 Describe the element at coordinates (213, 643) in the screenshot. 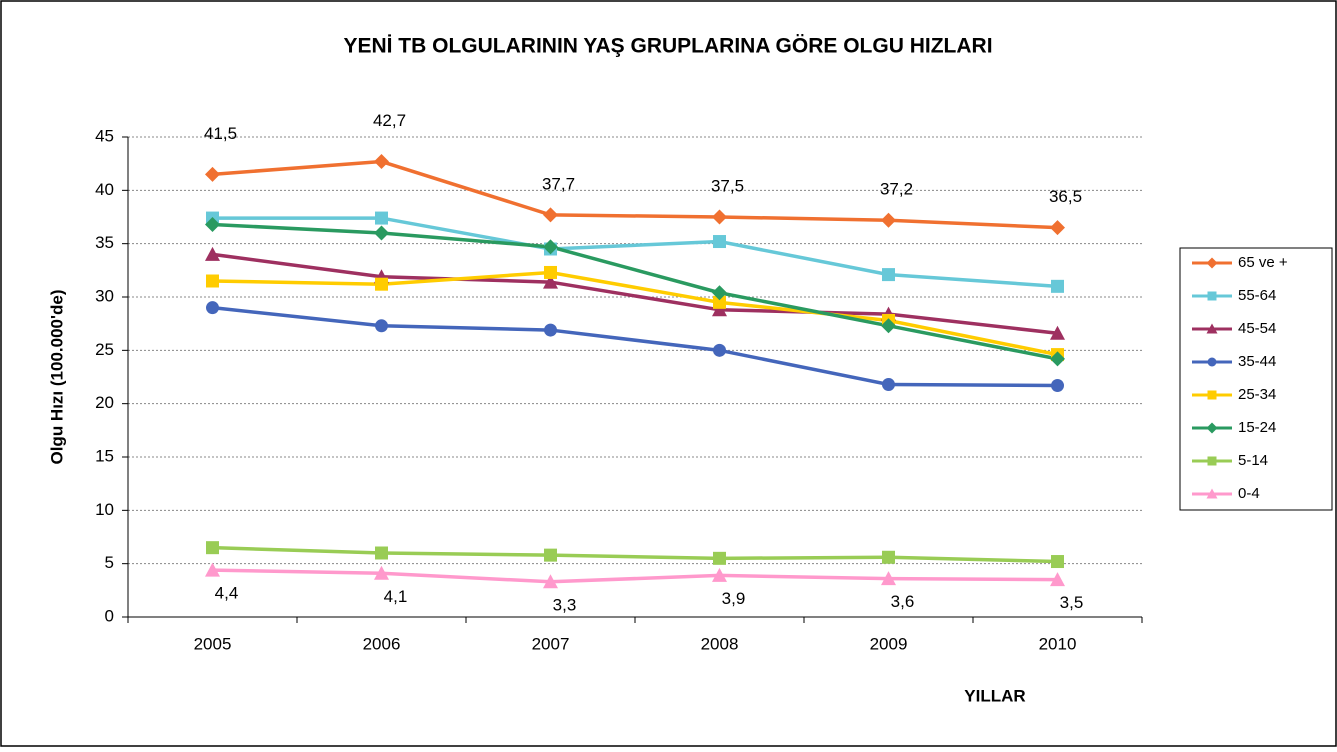

I see `x-tick-label: 2005` at that location.